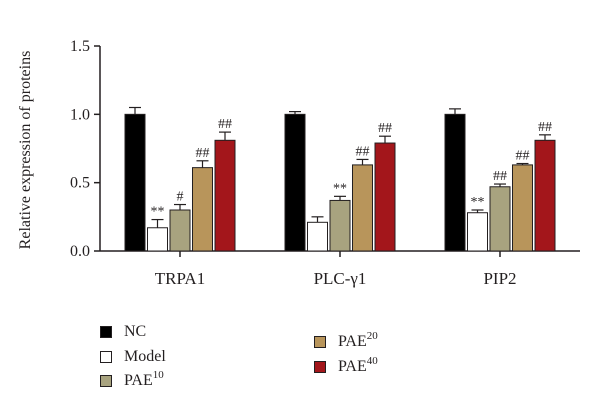  I want to click on legend-label-nc: NC, so click(135, 331).